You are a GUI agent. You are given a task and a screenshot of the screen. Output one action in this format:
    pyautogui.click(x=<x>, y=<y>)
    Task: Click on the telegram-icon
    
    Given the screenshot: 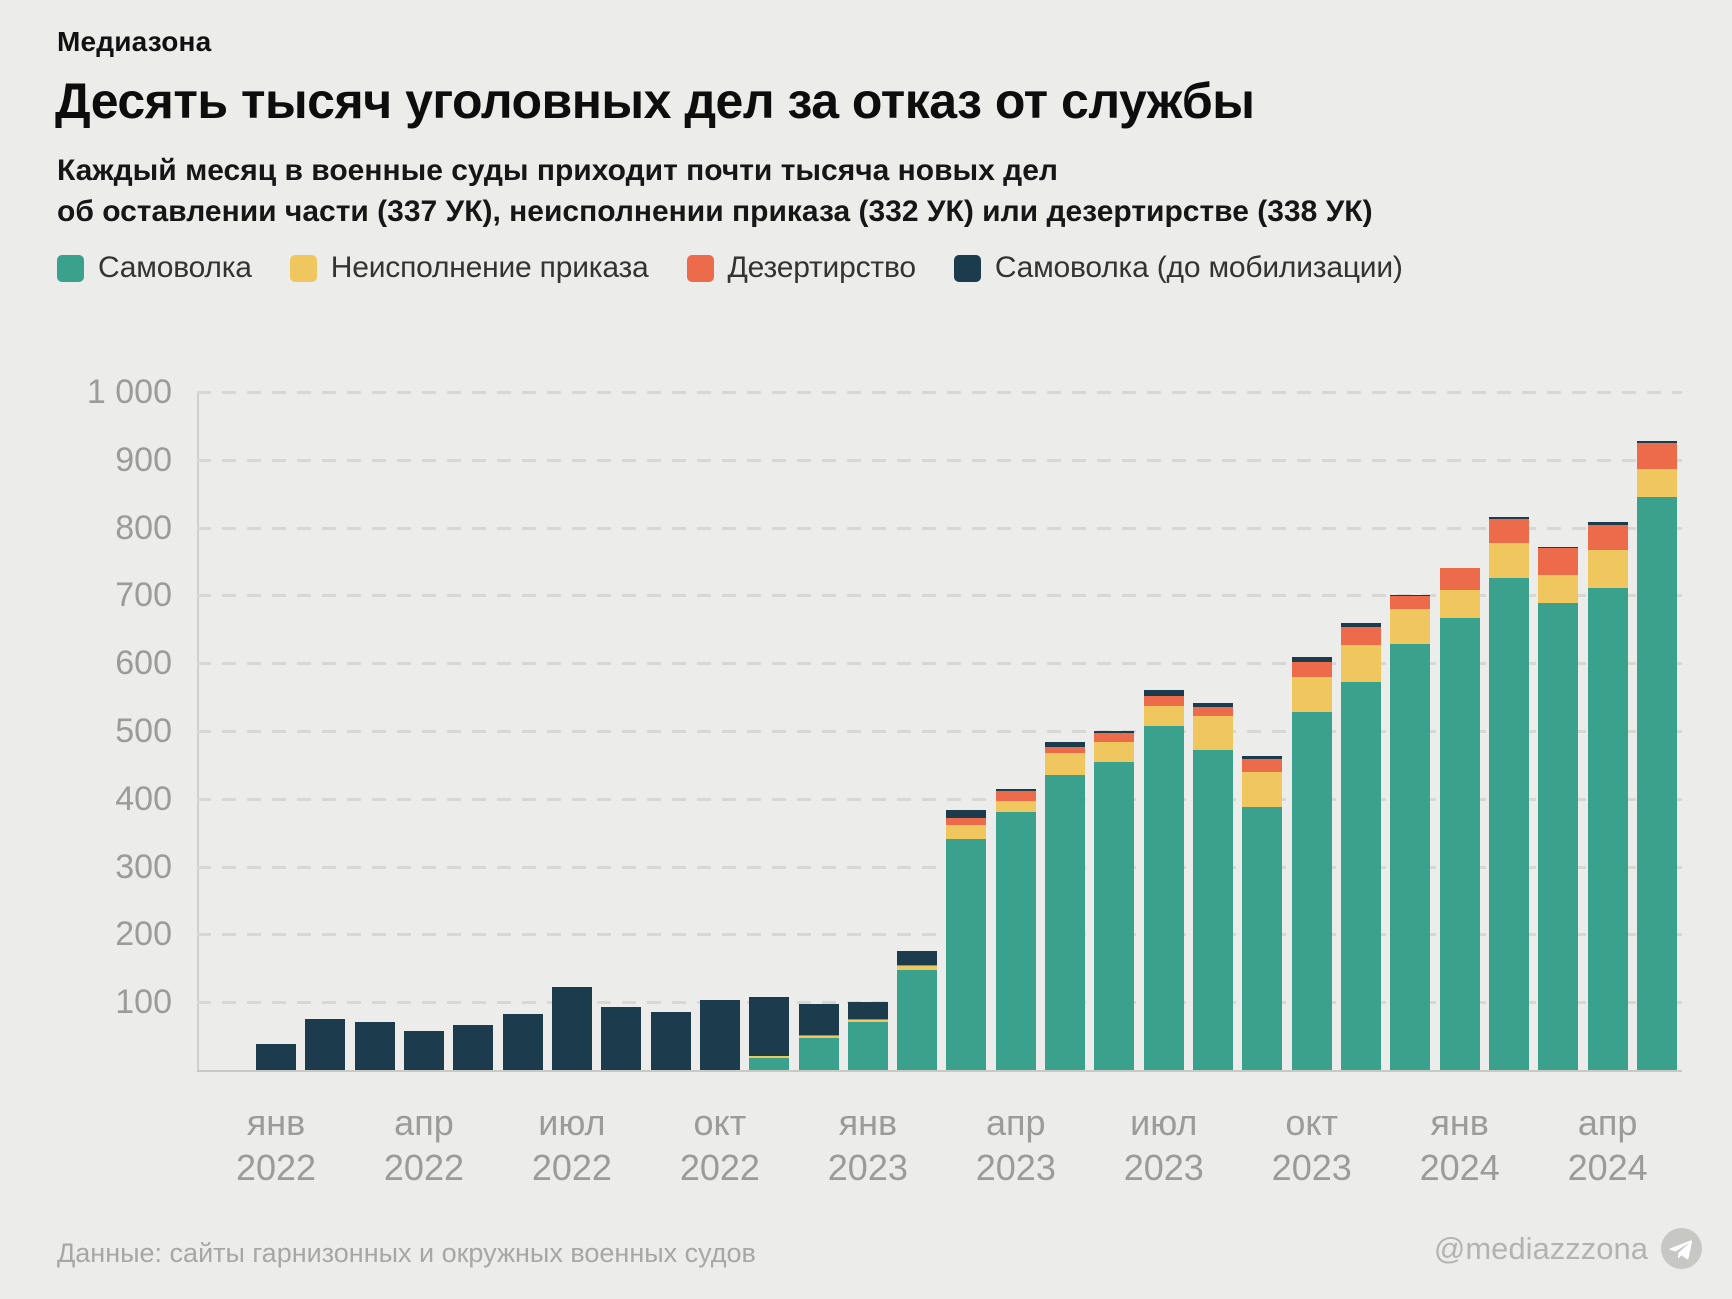 What is the action you would take?
    pyautogui.click(x=1681, y=1248)
    